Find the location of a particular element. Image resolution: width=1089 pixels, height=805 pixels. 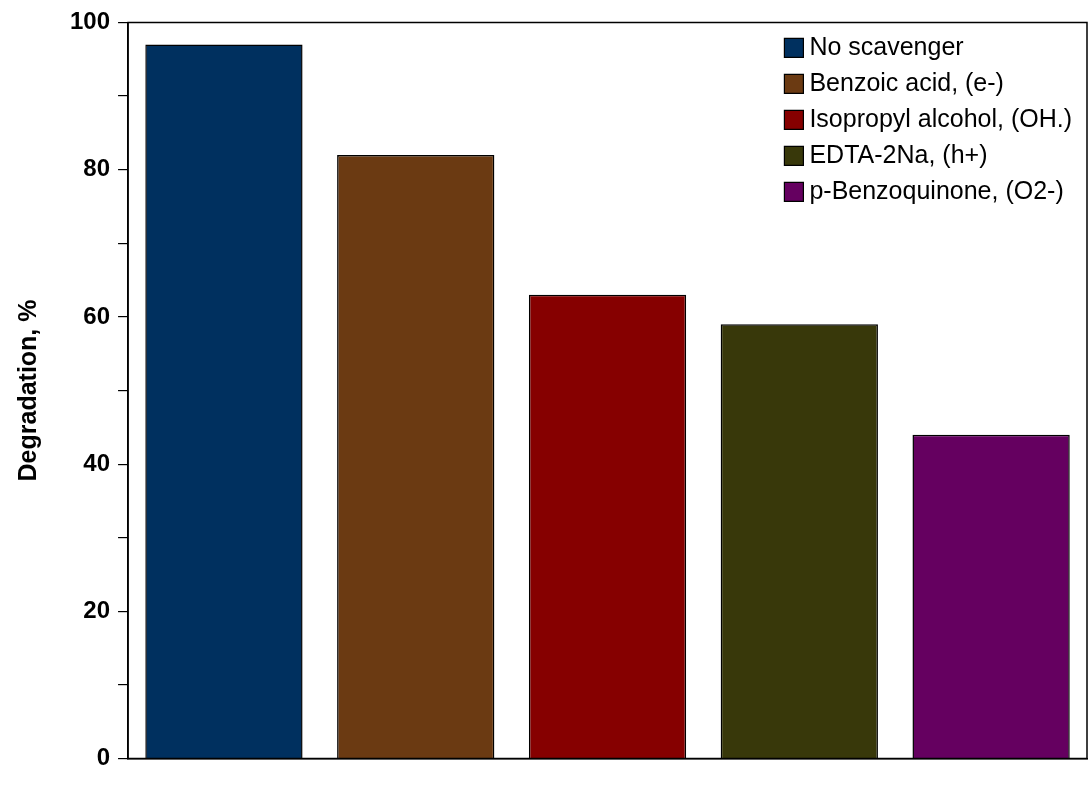

legend-label: No scavenger is located at coordinates (886, 46).